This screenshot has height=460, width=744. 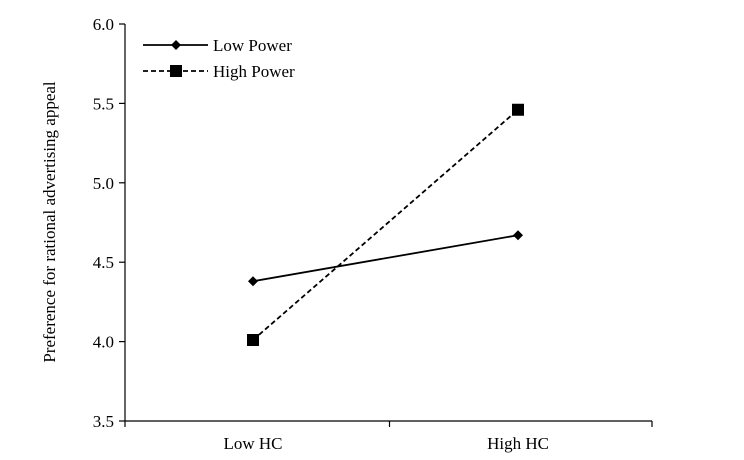 What do you see at coordinates (219, 58) in the screenshot?
I see `legend: Low Power High Power` at bounding box center [219, 58].